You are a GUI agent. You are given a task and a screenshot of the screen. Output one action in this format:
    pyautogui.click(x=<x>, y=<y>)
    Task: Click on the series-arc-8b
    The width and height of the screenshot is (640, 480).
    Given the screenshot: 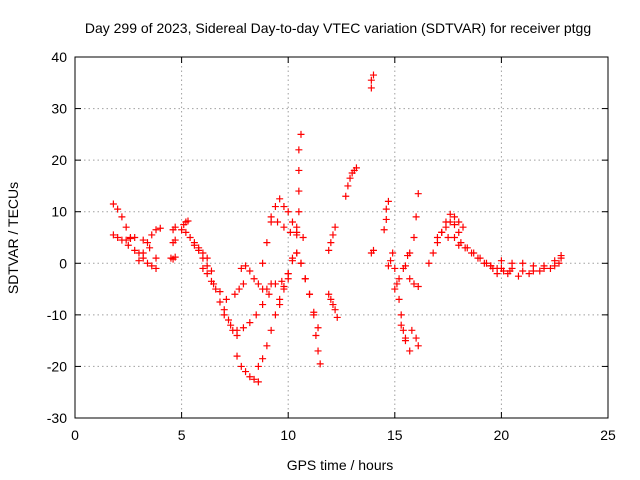 What is the action you would take?
    pyautogui.click(x=448, y=229)
    